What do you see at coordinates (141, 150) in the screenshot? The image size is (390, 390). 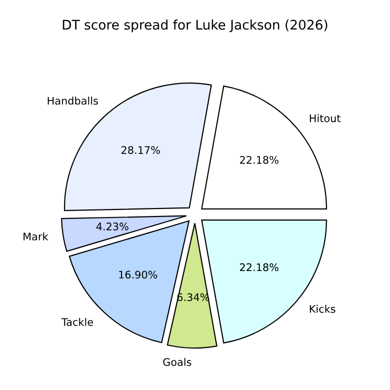 I see `data-label: 28.17%` at bounding box center [141, 150].